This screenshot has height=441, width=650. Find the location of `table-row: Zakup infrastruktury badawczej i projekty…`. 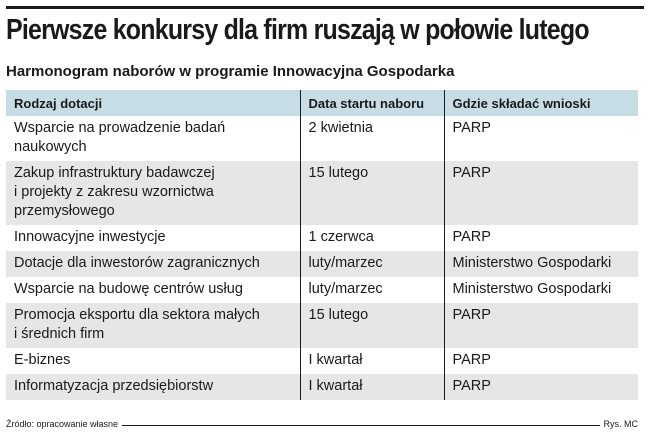

table-row: Zakup infrastruktury badawczej i projekty… is located at coordinates (322, 193).